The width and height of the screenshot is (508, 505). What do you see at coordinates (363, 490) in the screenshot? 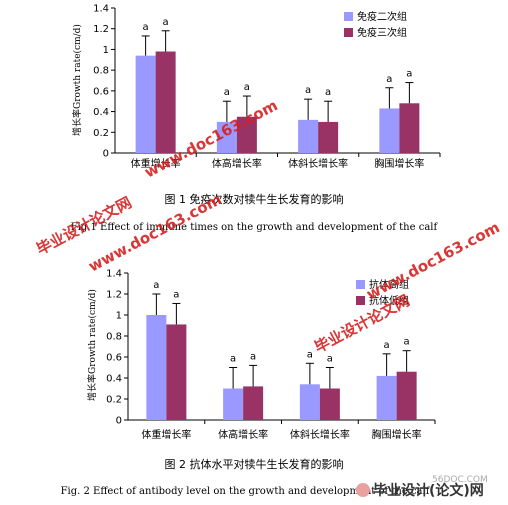
I see `watermark-logo-icon` at bounding box center [363, 490].